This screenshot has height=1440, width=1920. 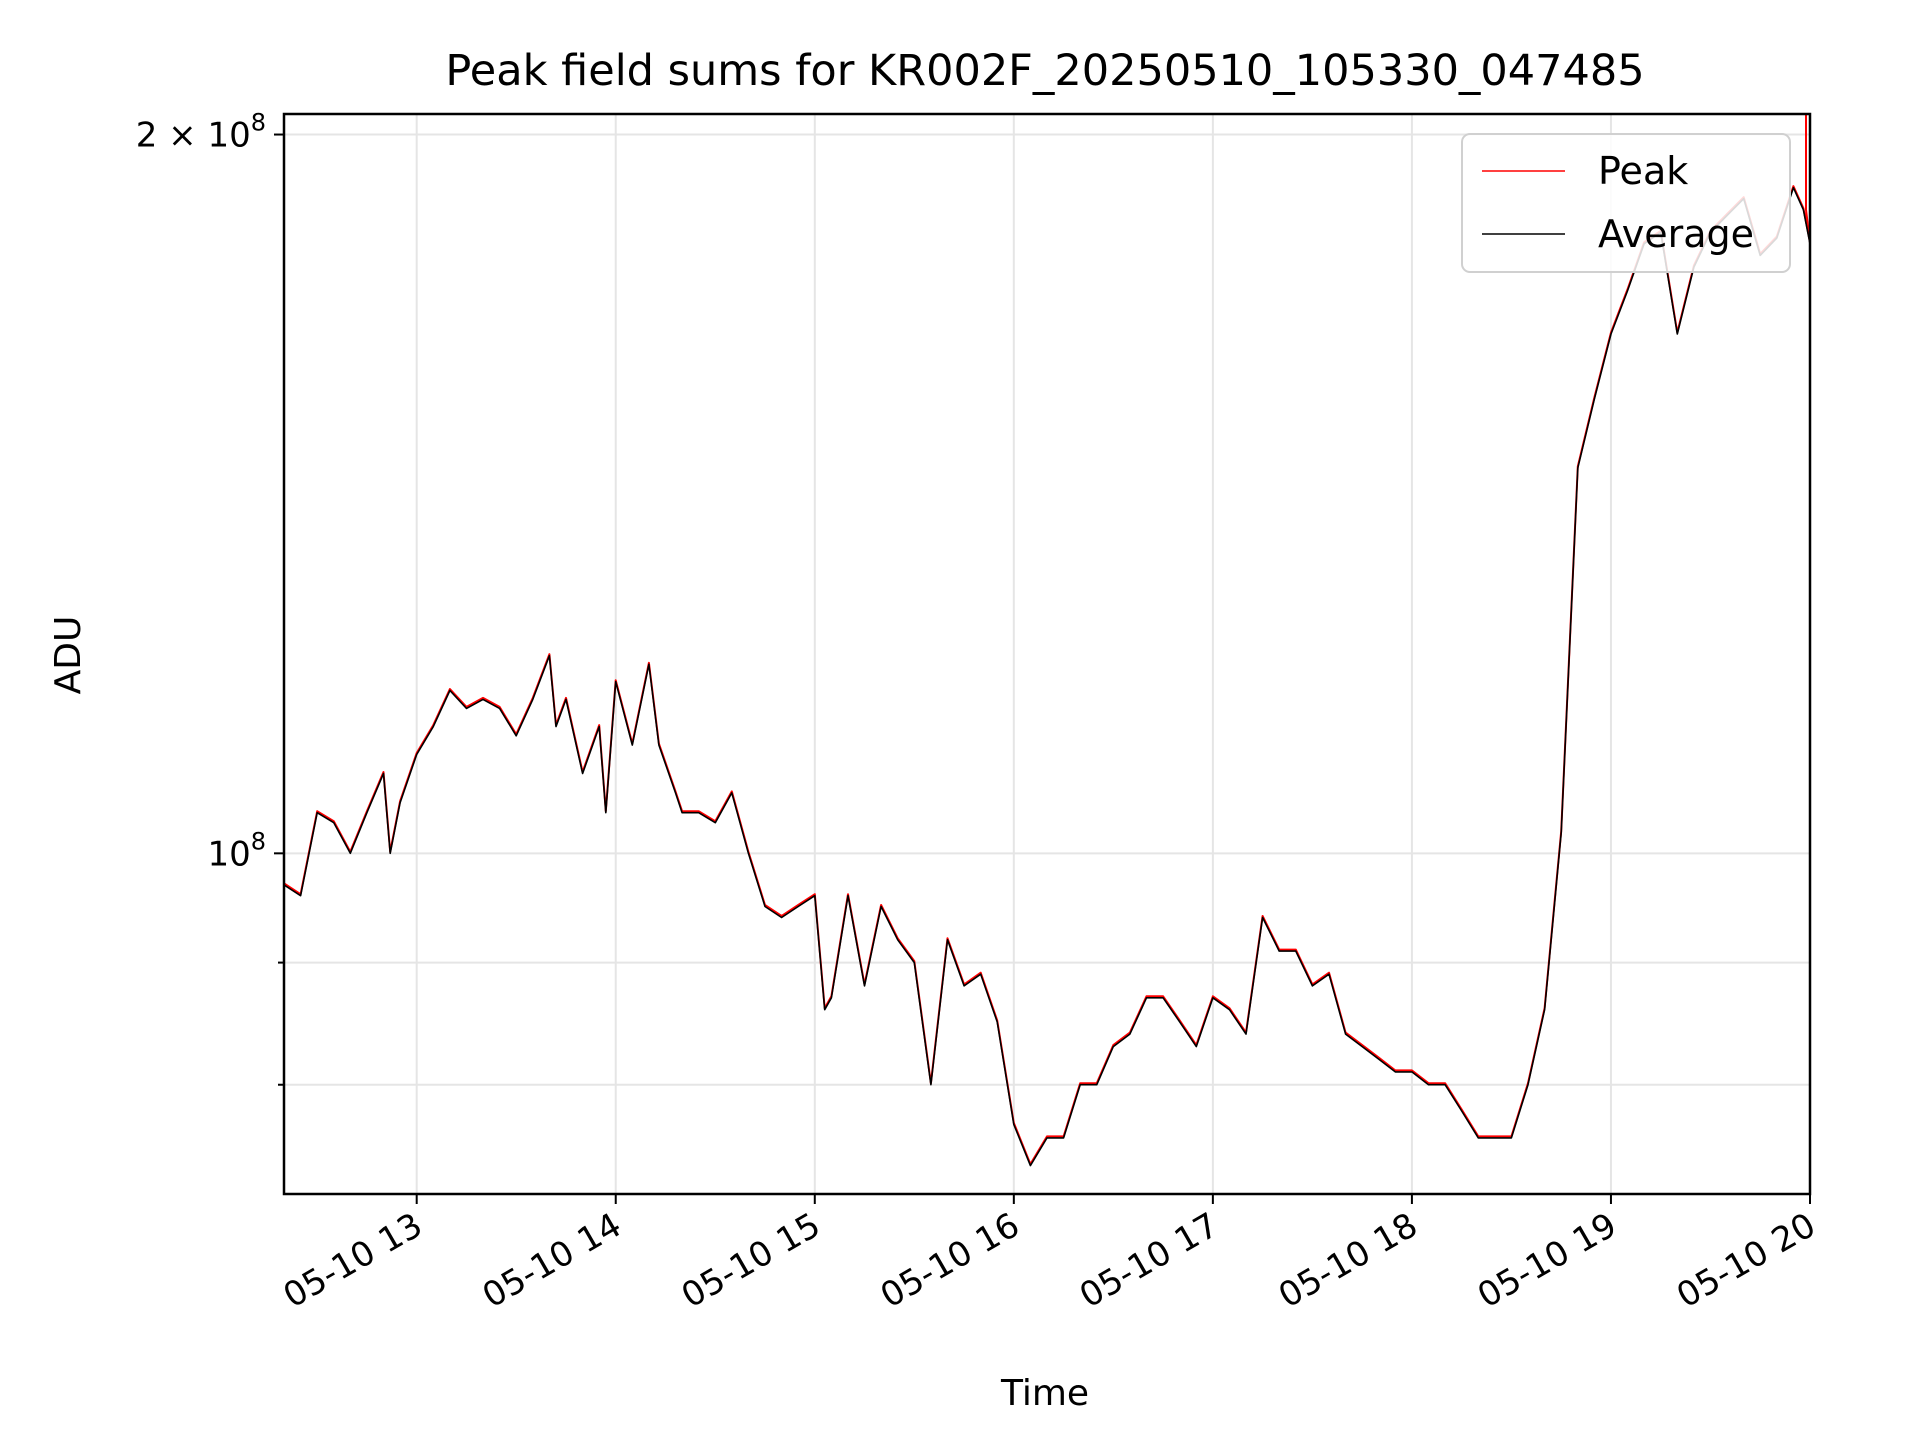 What do you see at coordinates (950, 1260) in the screenshot?
I see `x-tick-label: 05-10 16` at bounding box center [950, 1260].